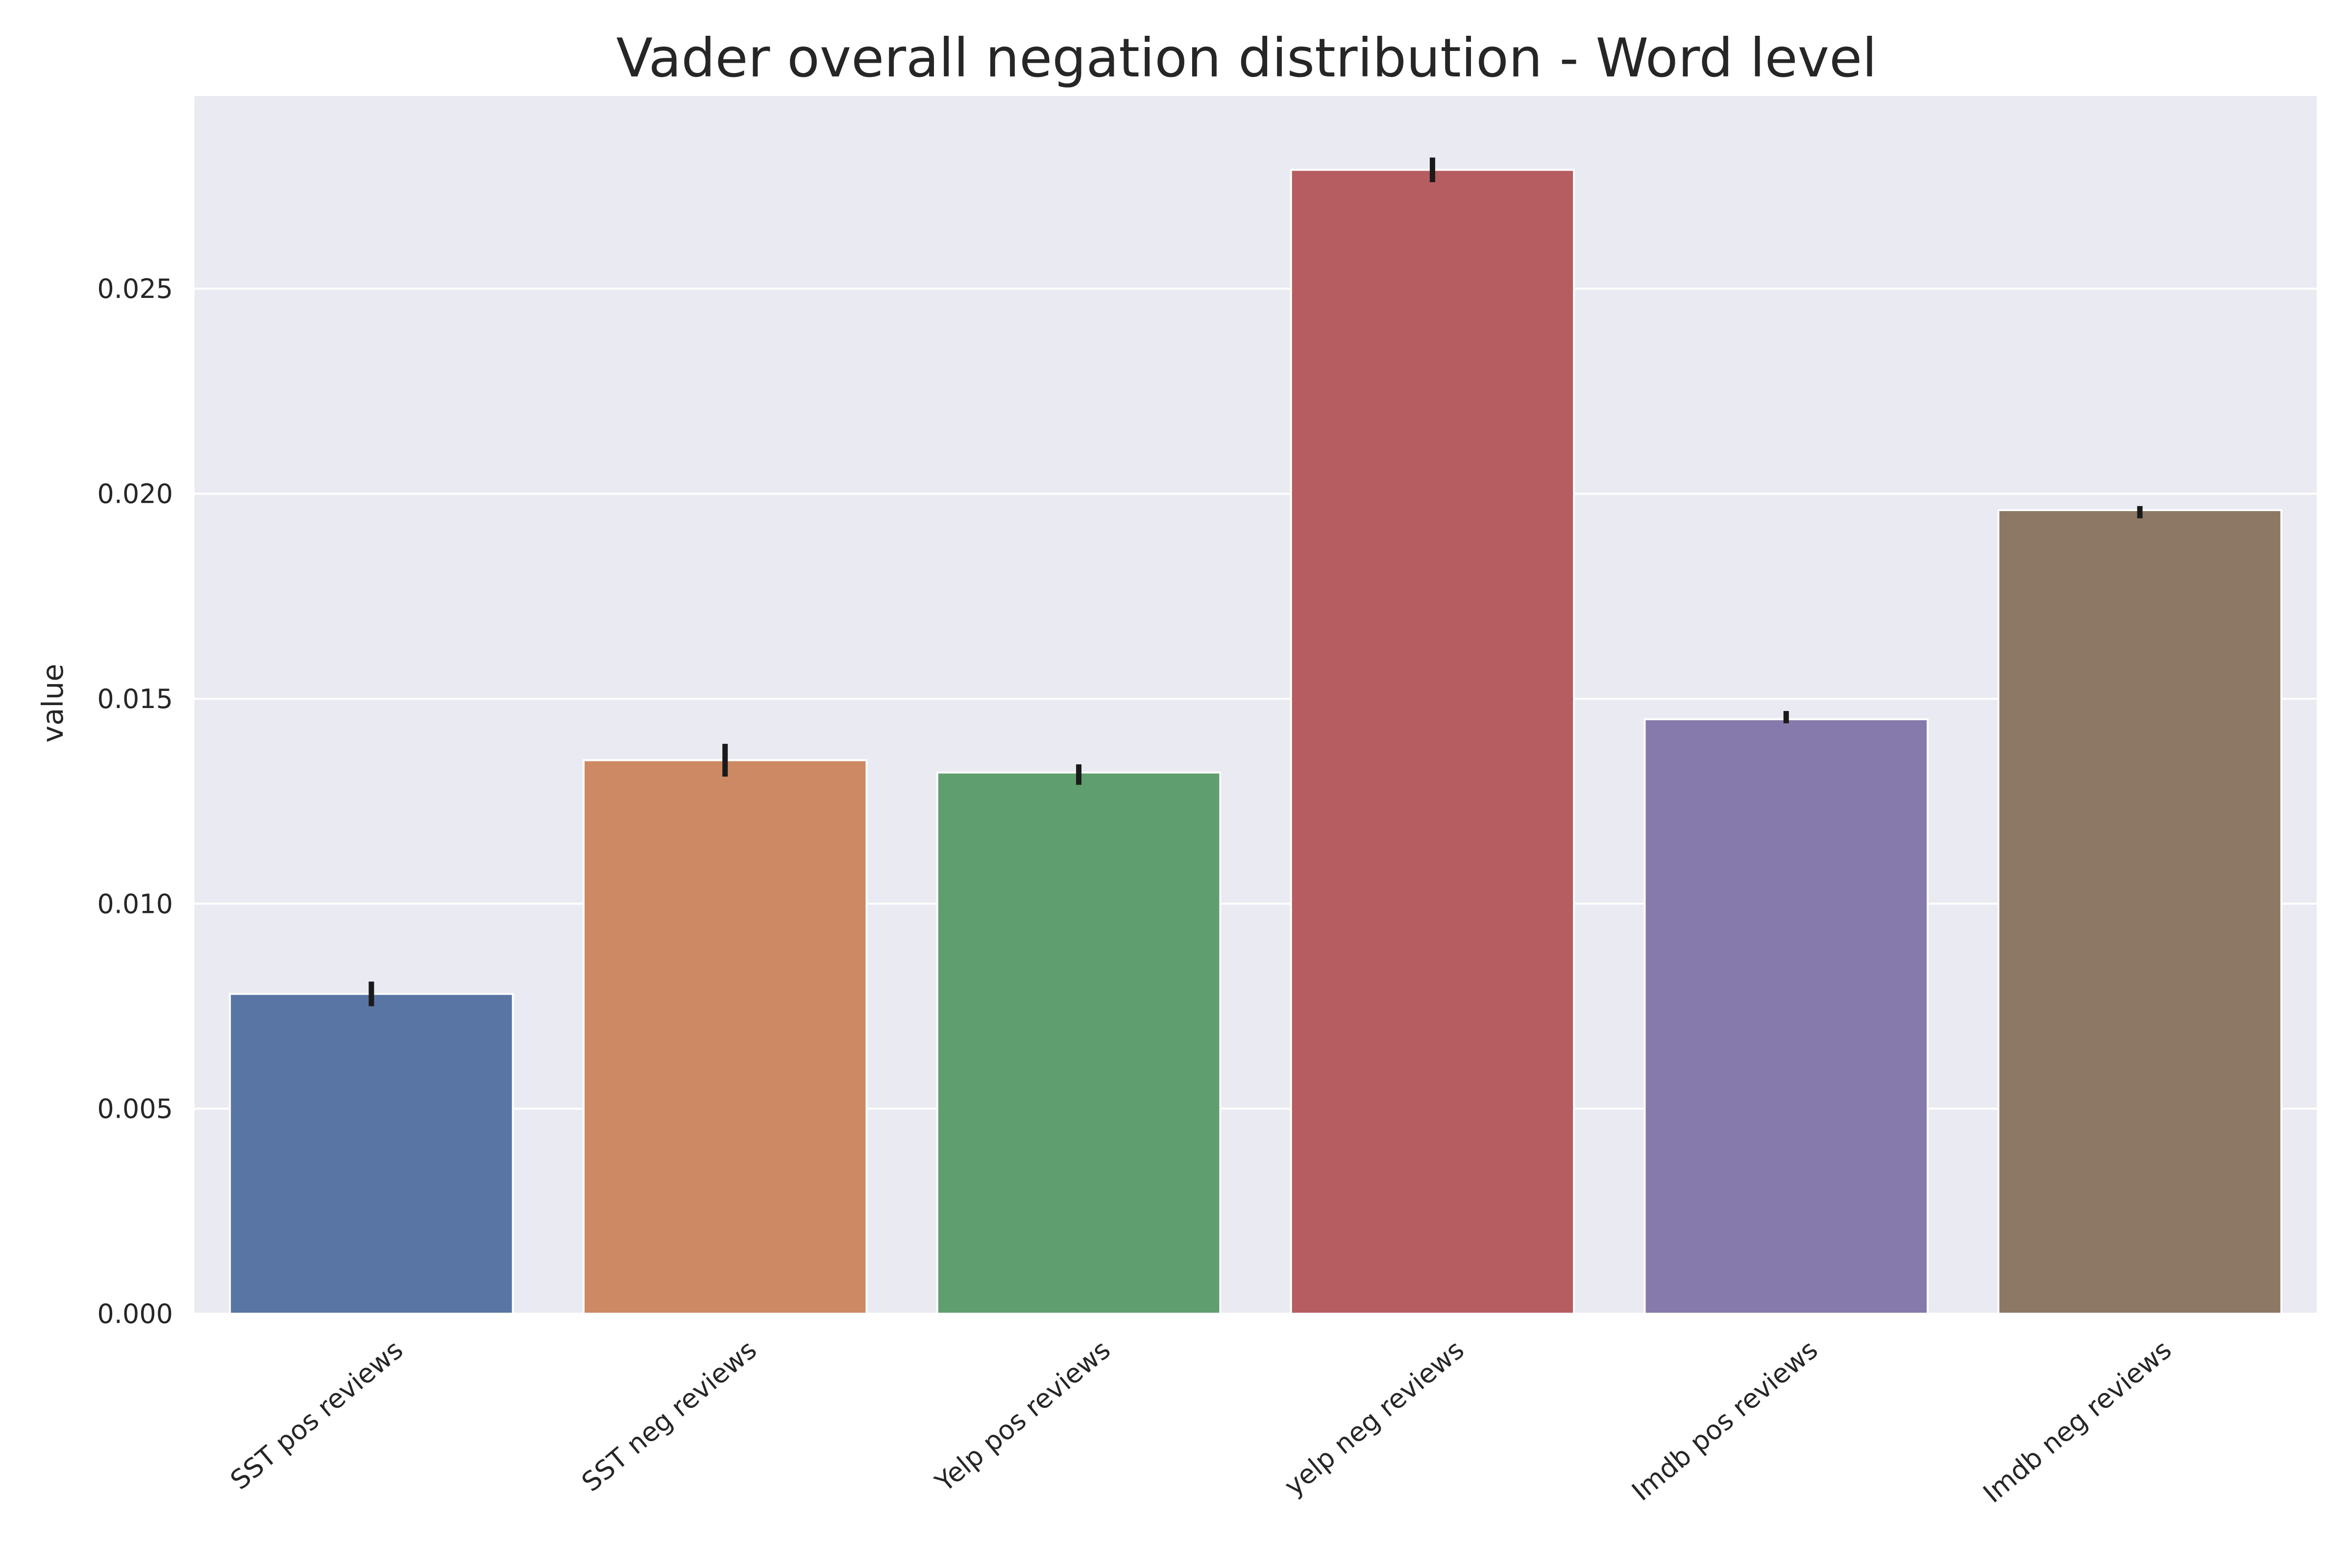 The width and height of the screenshot is (2352, 1568). I want to click on x-tick-label: Imdb neg reviews, so click(2077, 1421).